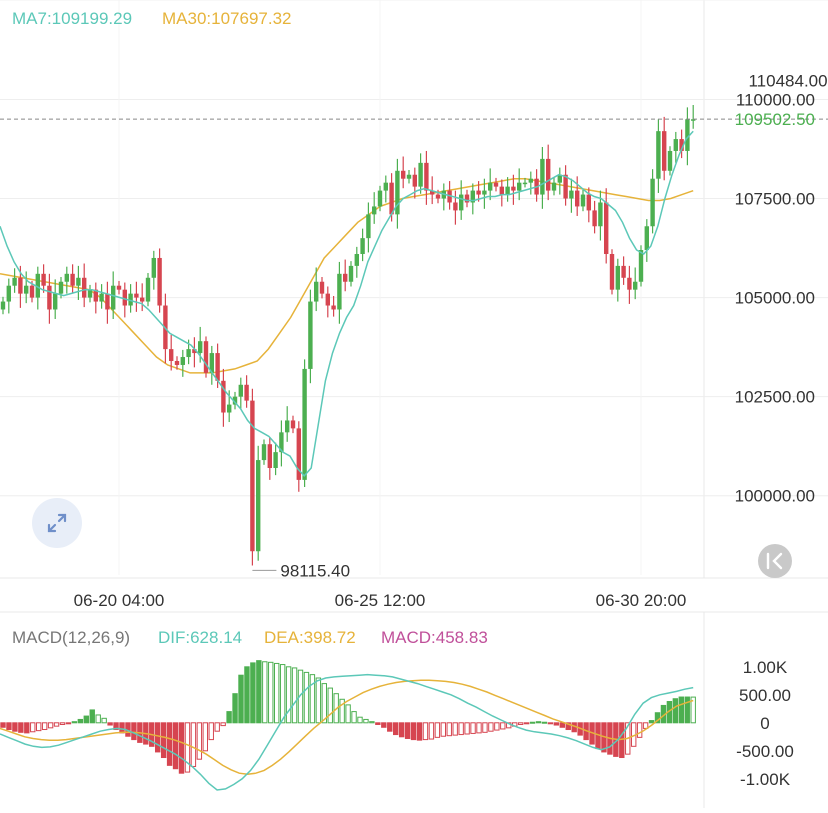 The image size is (828, 813). What do you see at coordinates (765, 779) in the screenshot?
I see `macd-tick-label: -1.00K` at bounding box center [765, 779].